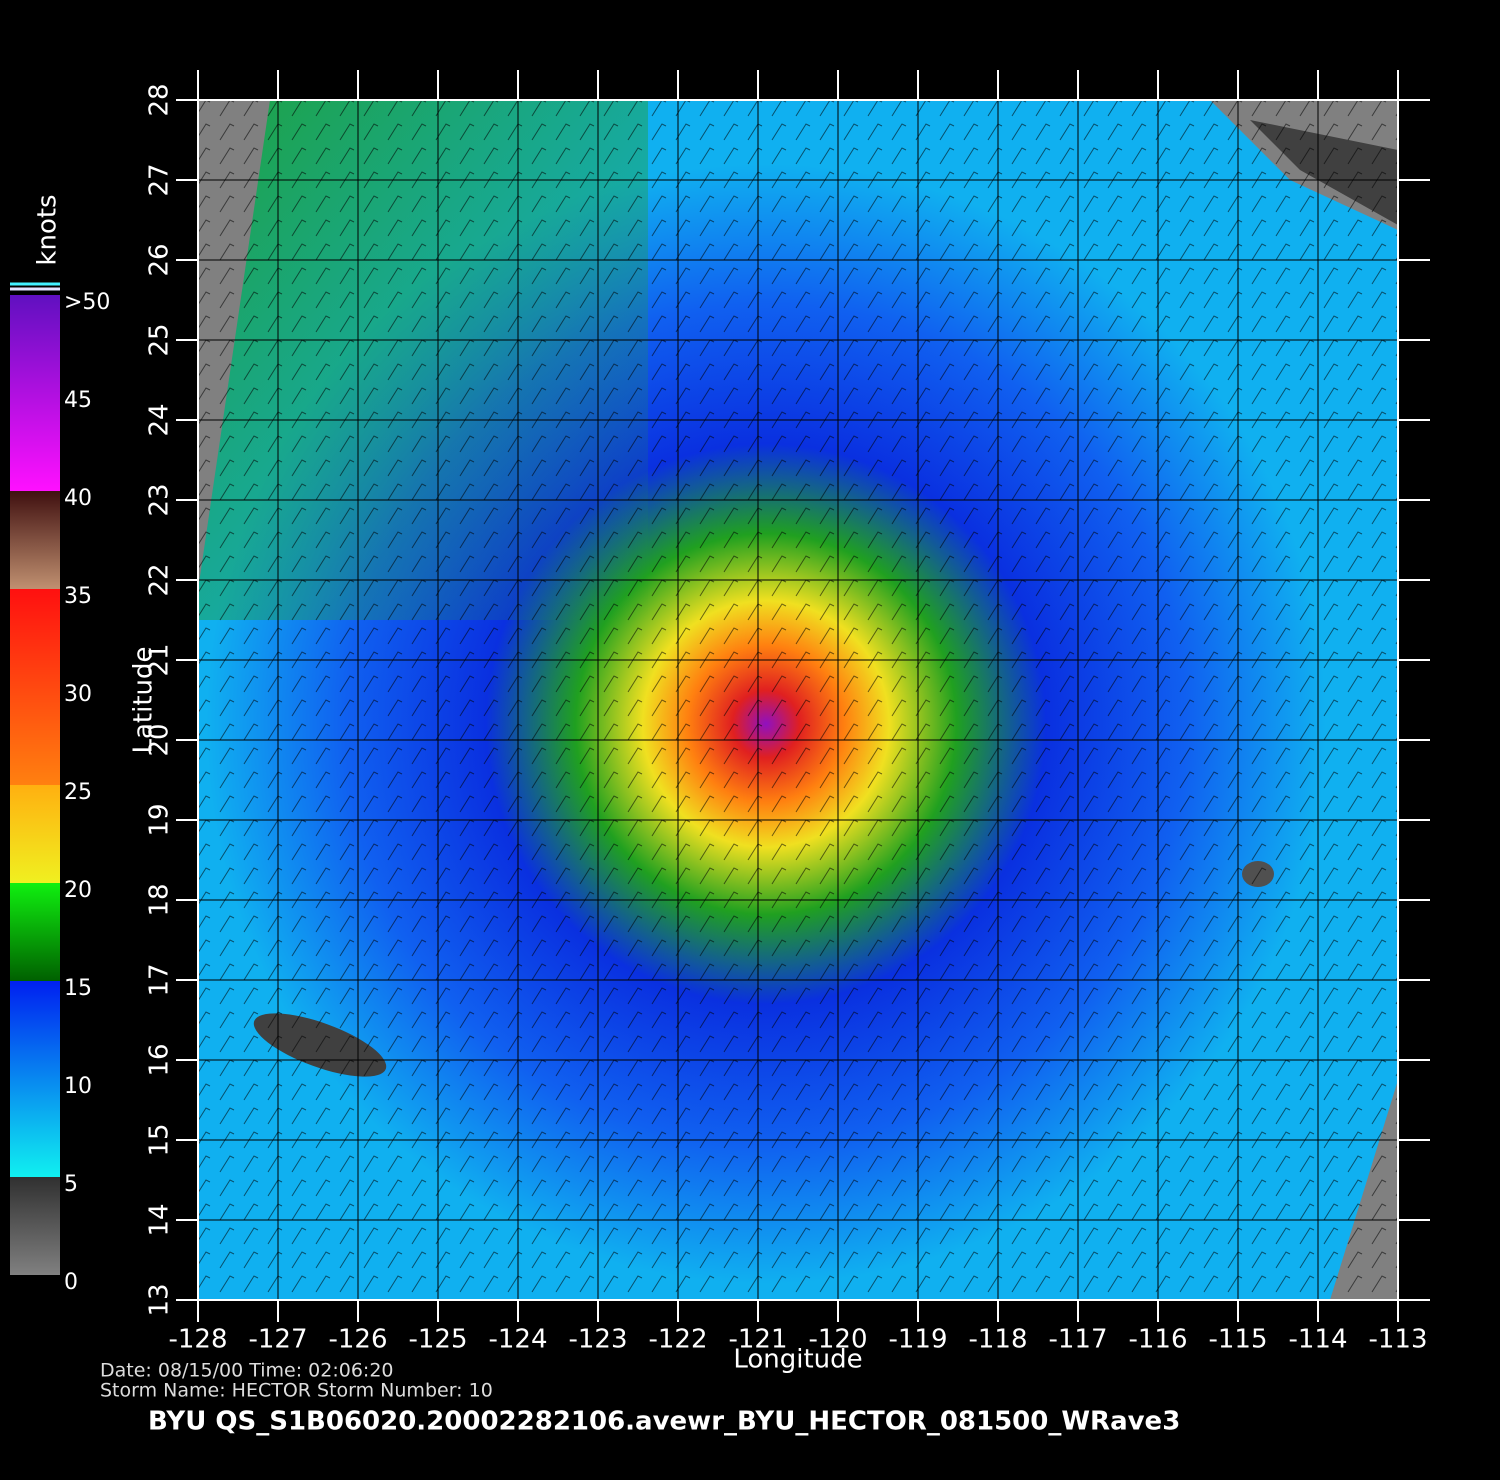  I want to click on y-tick-label: 25, so click(160, 339).